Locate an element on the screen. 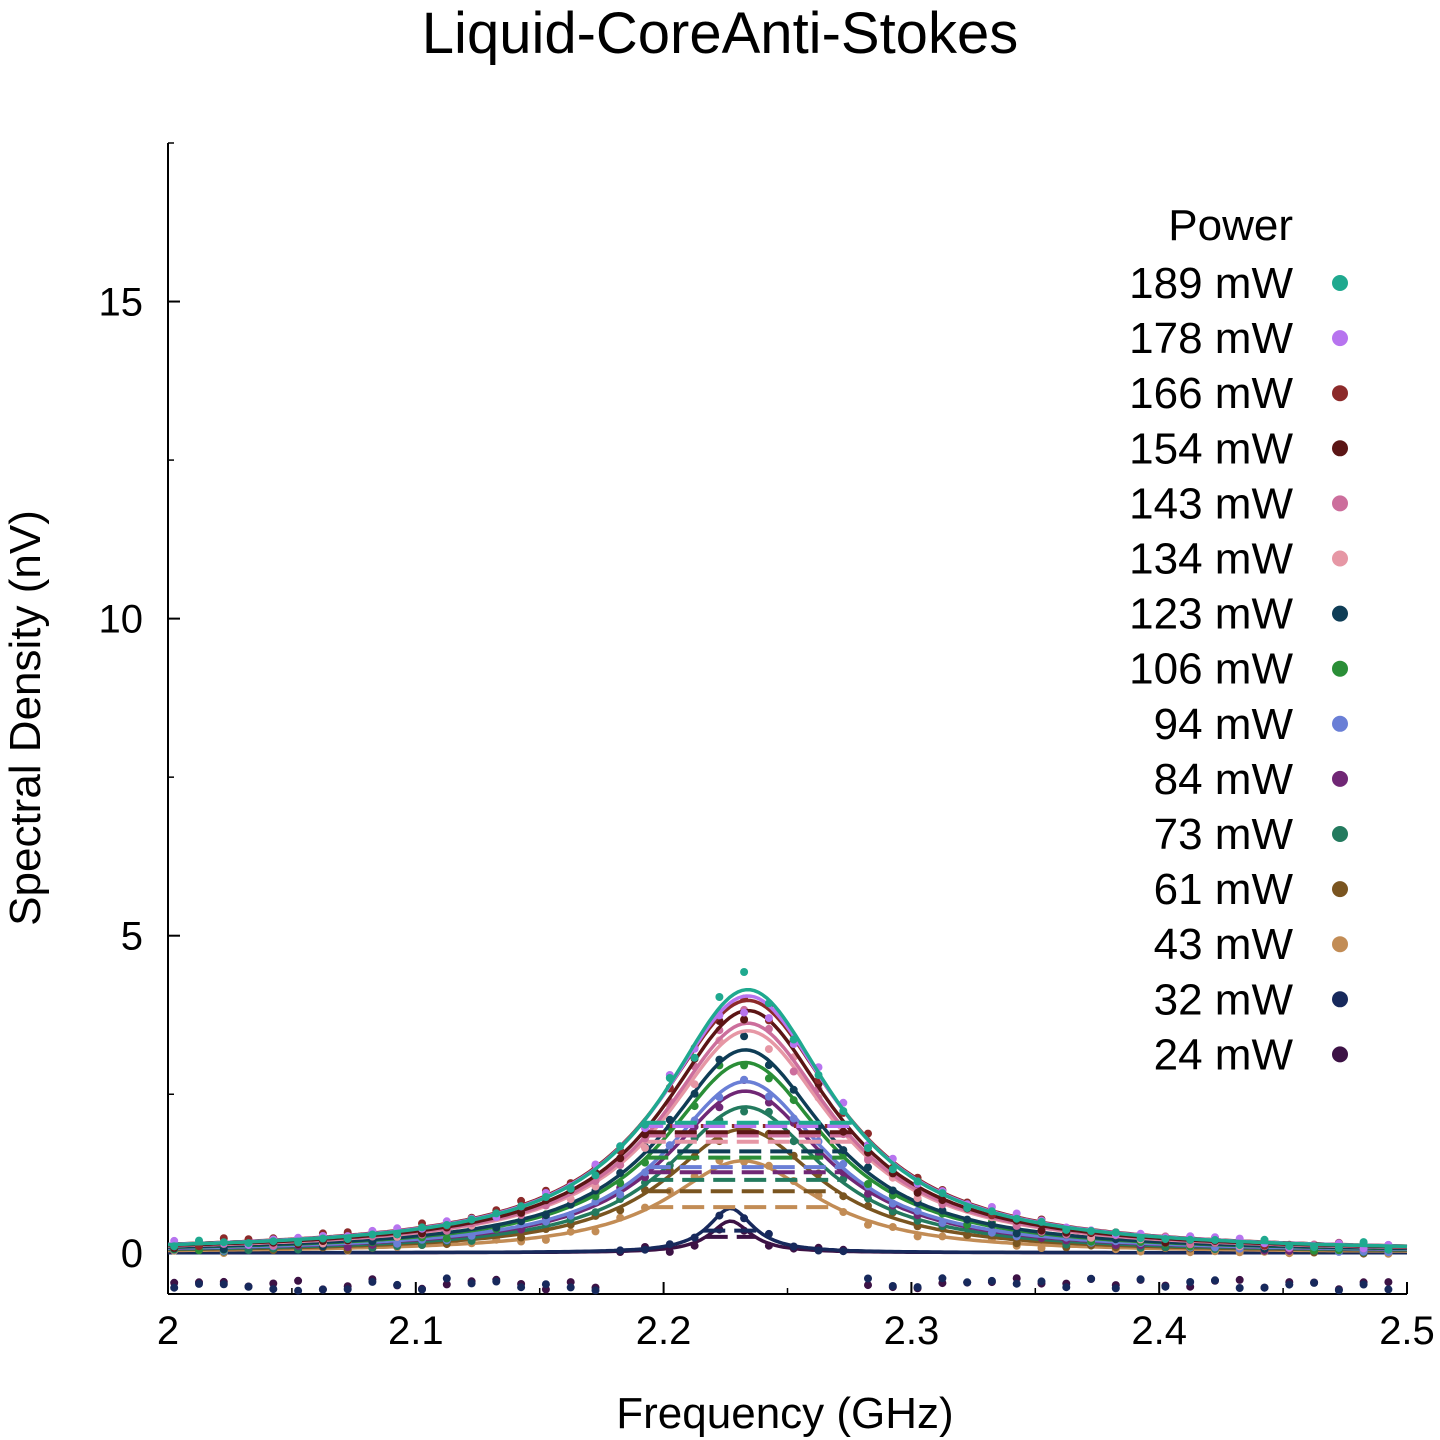 The image size is (1440, 1440). x-tick-label: 2 is located at coordinates (168, 1331).